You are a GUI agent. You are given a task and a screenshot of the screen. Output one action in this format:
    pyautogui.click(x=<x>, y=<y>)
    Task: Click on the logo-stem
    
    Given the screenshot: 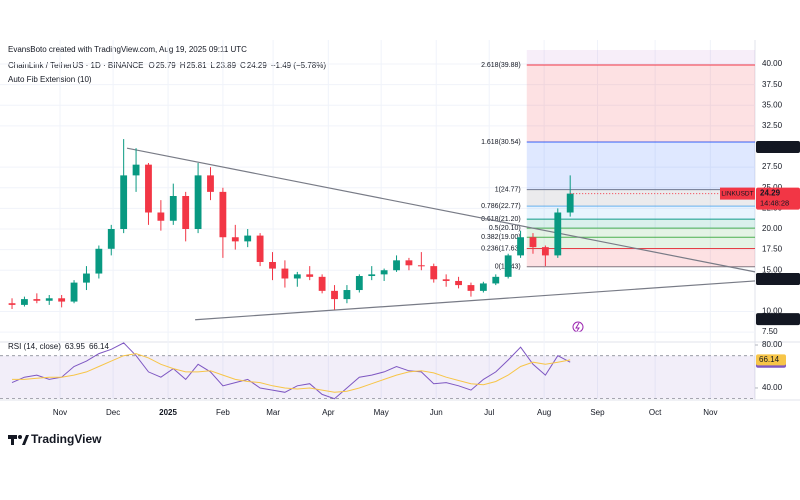 What is the action you would take?
    pyautogui.click(x=12, y=440)
    